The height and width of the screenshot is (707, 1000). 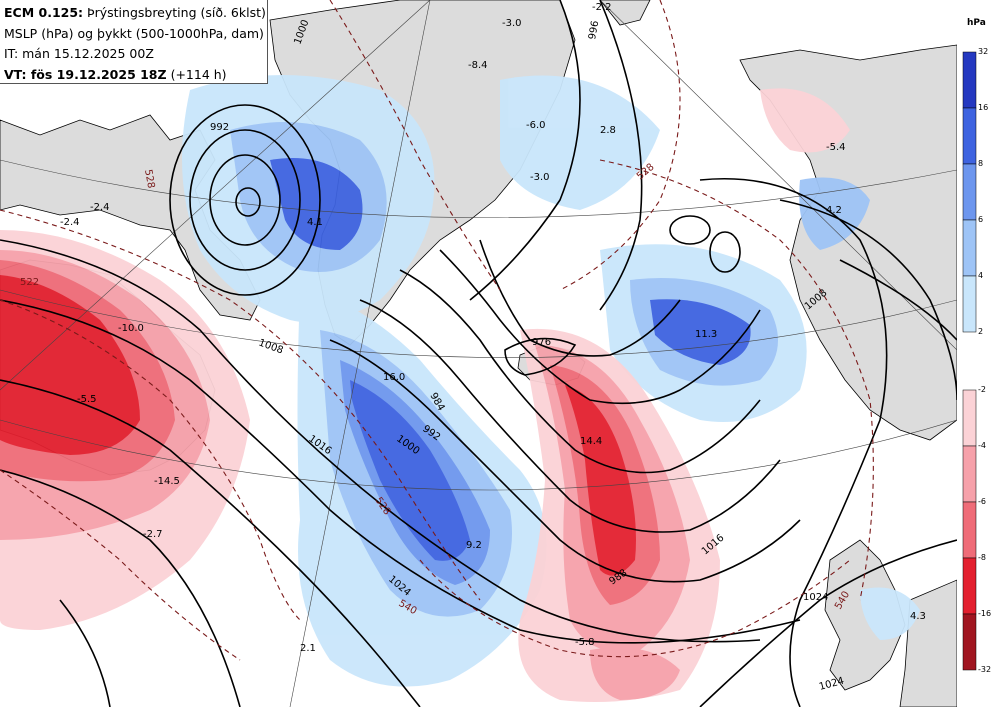 What do you see at coordinates (176, 12) in the screenshot?
I see `map-title: Þrýstingsbreyting (síð. 6klst)` at bounding box center [176, 12].